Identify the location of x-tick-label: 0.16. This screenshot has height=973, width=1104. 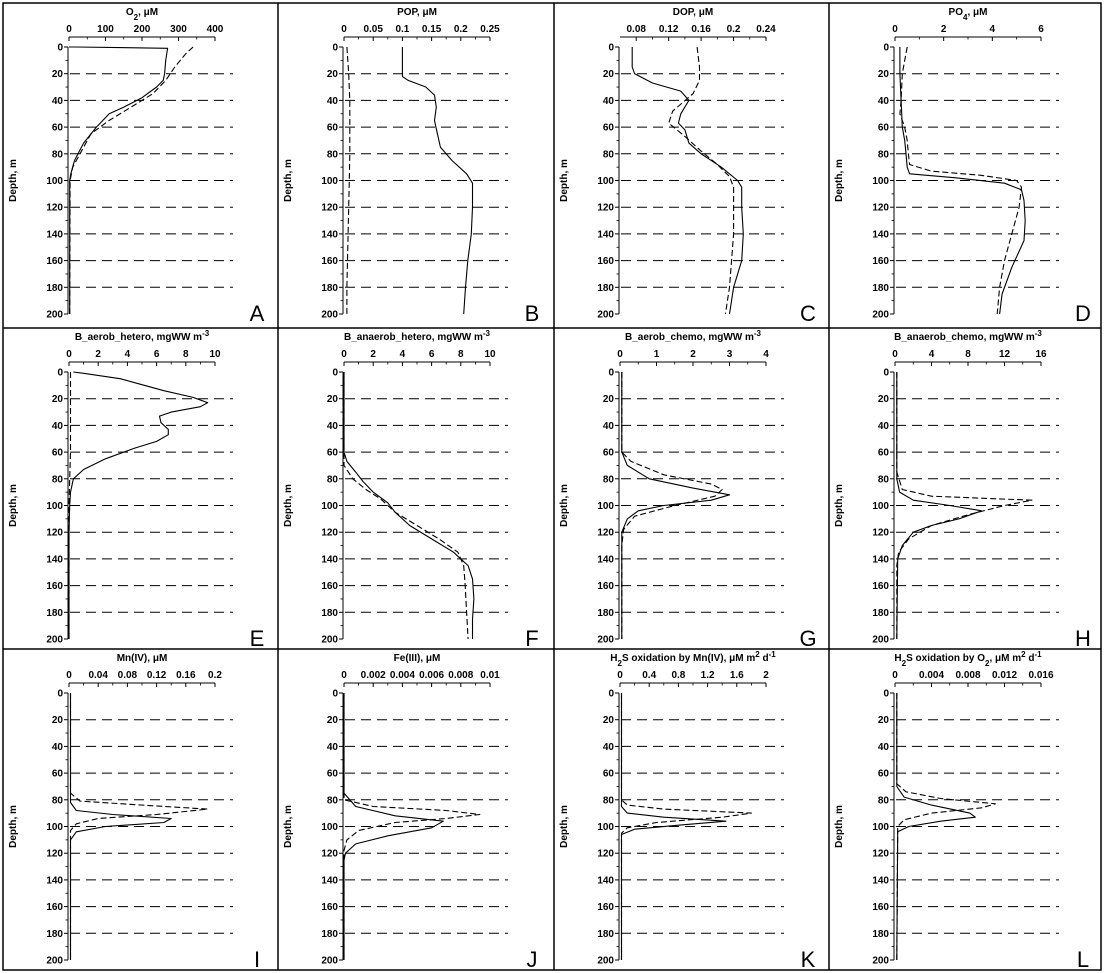
(701, 29).